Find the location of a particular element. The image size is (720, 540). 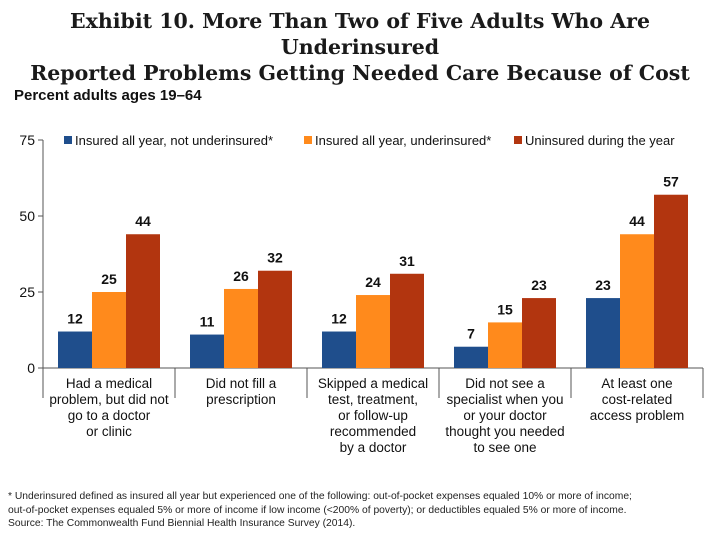

bar-value-label: 11 is located at coordinates (207, 322).